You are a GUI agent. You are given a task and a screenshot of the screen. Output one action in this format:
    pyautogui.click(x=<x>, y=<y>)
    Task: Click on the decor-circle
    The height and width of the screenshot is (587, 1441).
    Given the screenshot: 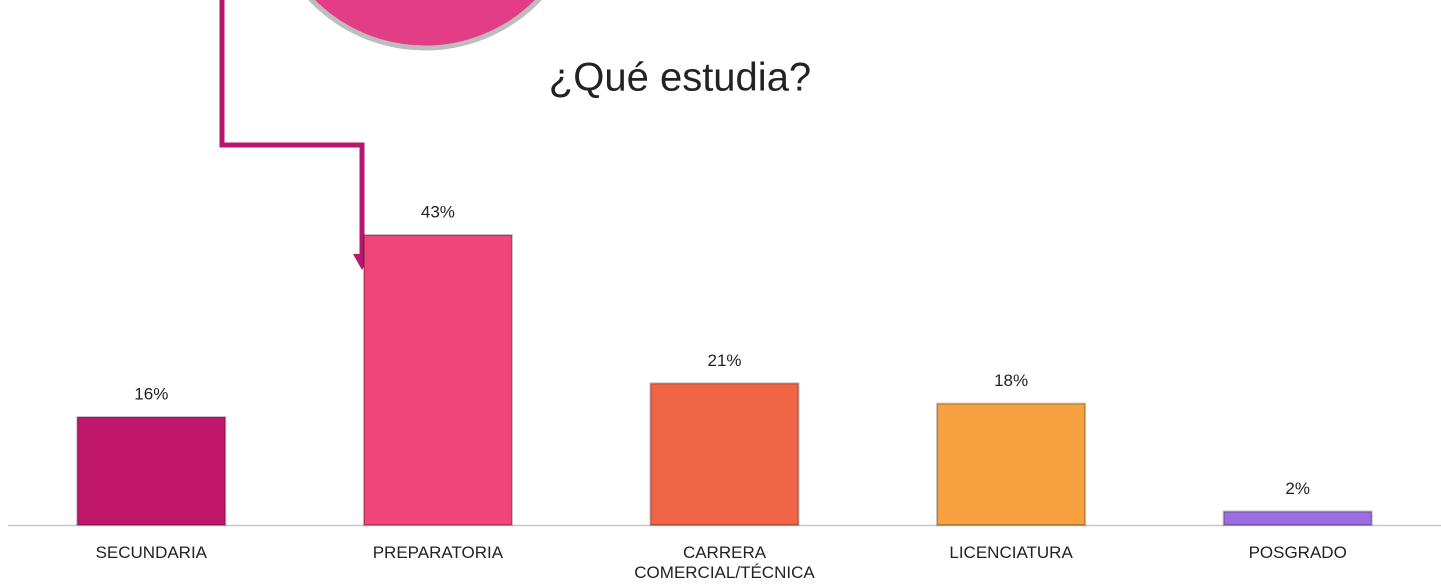 What is the action you would take?
    pyautogui.click(x=425, y=25)
    